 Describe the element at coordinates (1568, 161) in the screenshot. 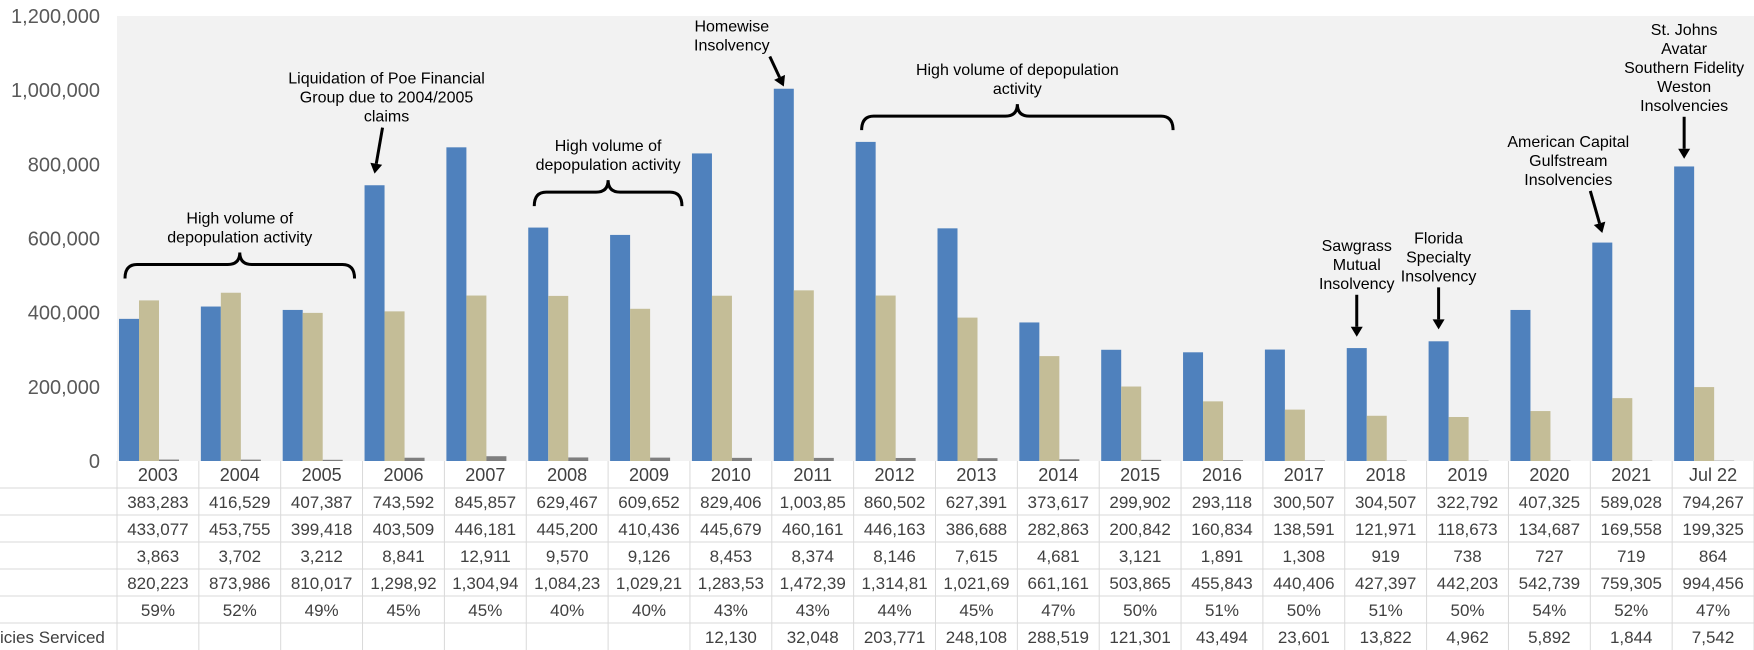

I see `annotation-text: Gulfstream` at that location.